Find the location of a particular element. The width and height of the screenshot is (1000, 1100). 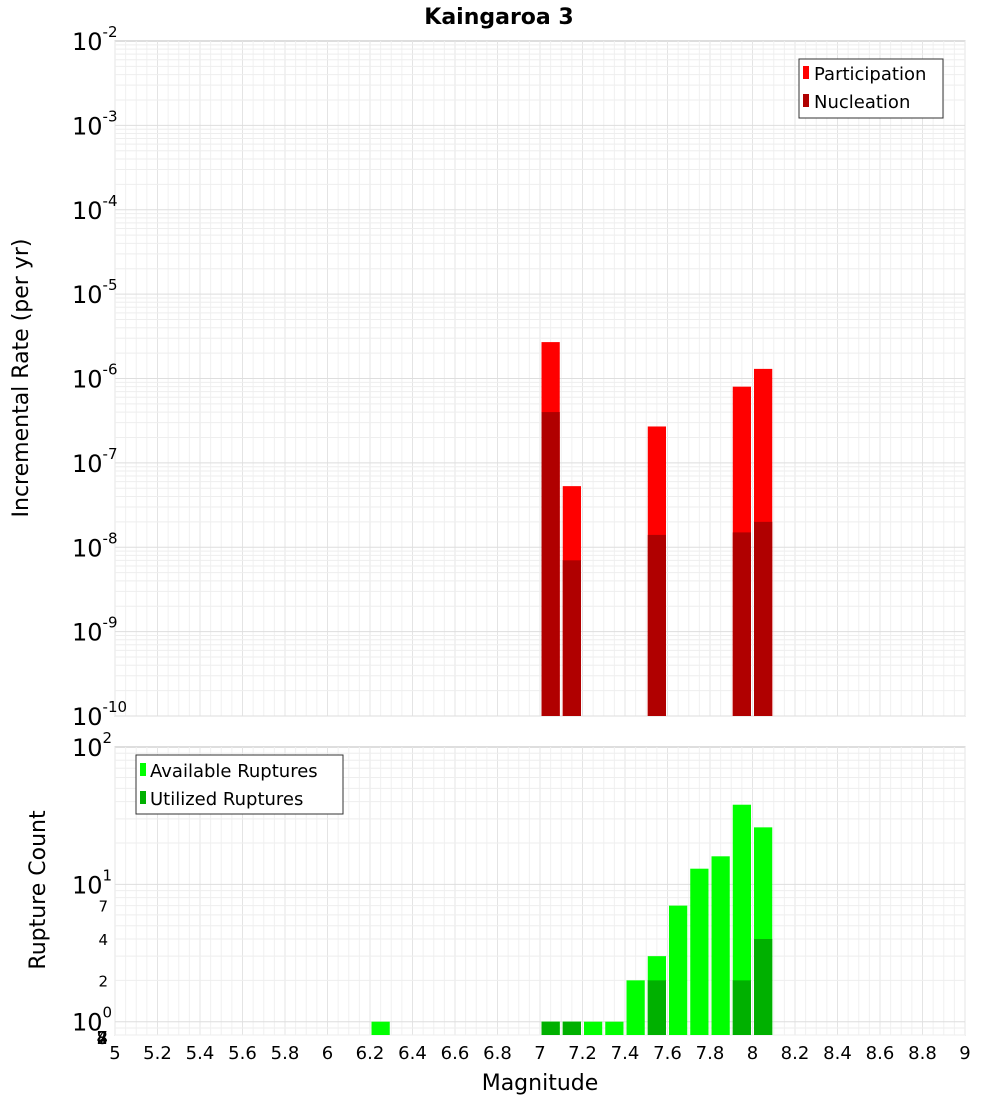

x-tick-label: 9 is located at coordinates (964, 1053).